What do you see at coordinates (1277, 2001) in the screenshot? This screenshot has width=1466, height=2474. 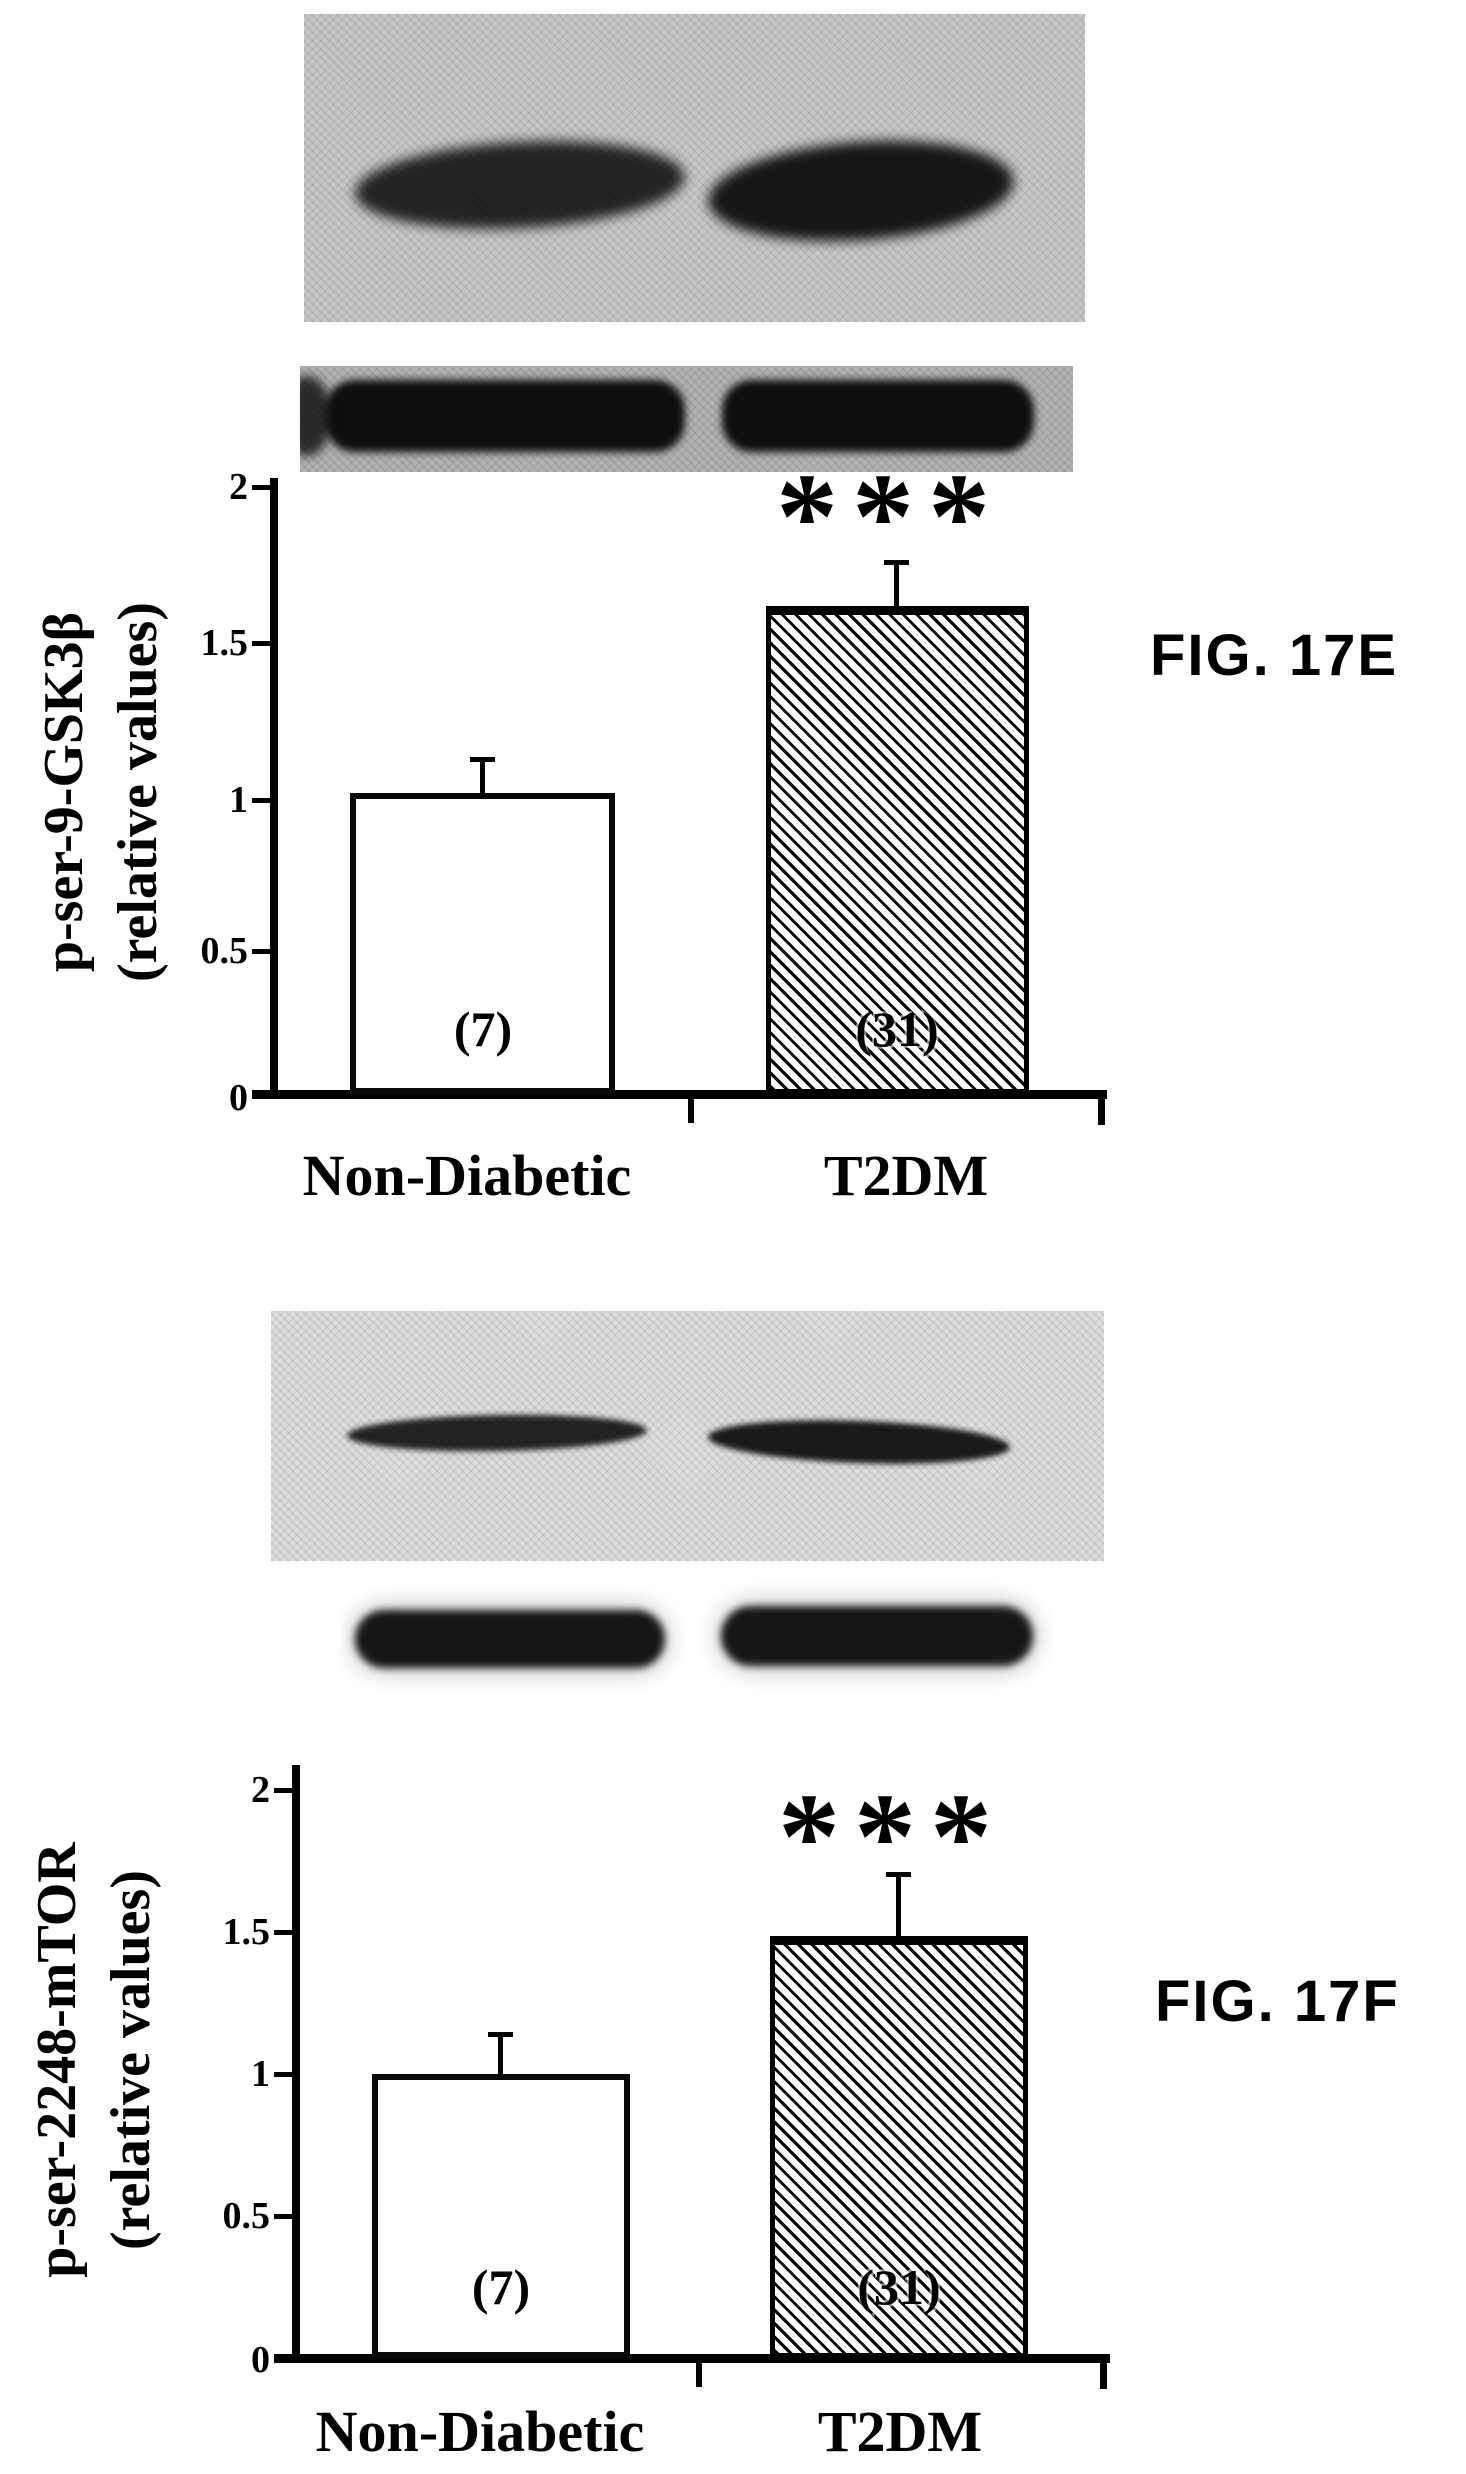 I see `figure-label-17f: FIG. 17F` at bounding box center [1277, 2001].